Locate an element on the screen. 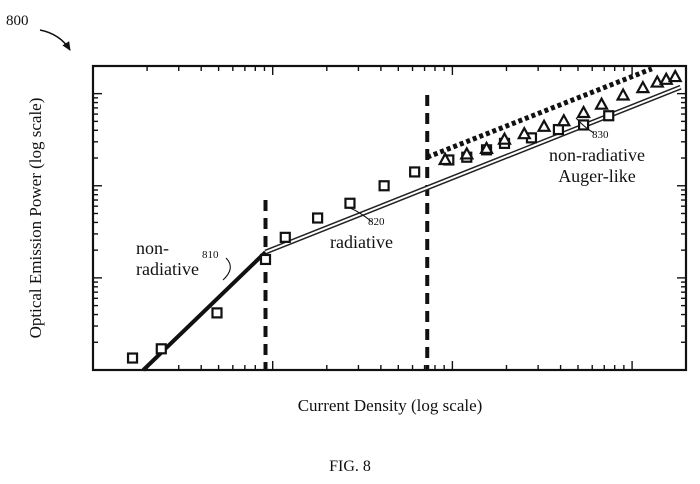 The image size is (700, 484). region-label-text: non-radiative Auger-like is located at coordinates (597, 165).